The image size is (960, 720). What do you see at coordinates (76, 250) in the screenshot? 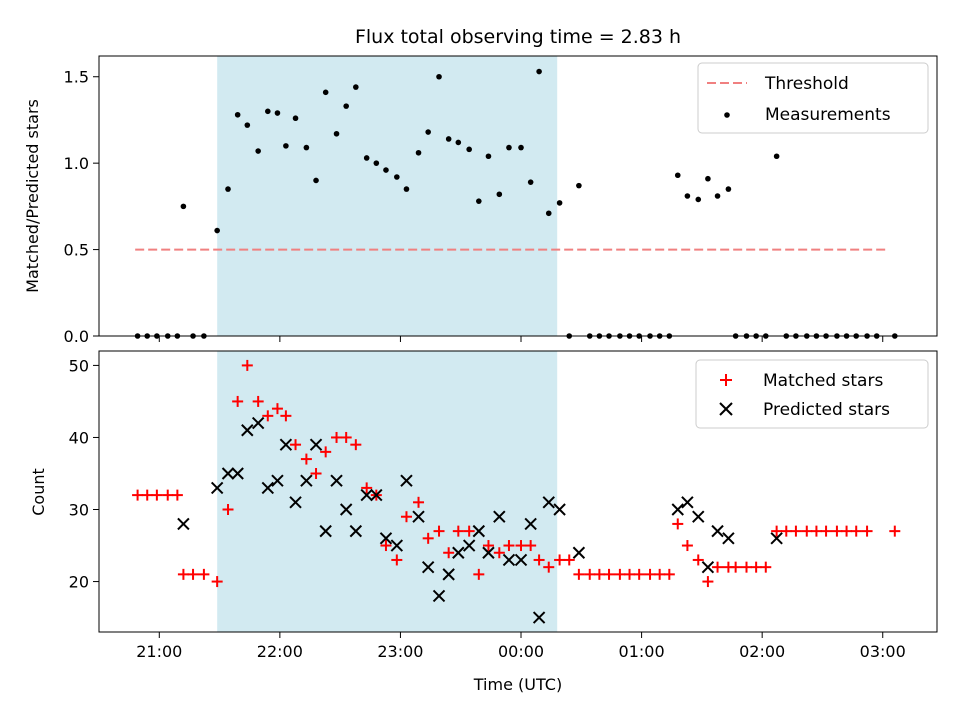
I see `top-y-tick-label: 0.5` at bounding box center [76, 250].